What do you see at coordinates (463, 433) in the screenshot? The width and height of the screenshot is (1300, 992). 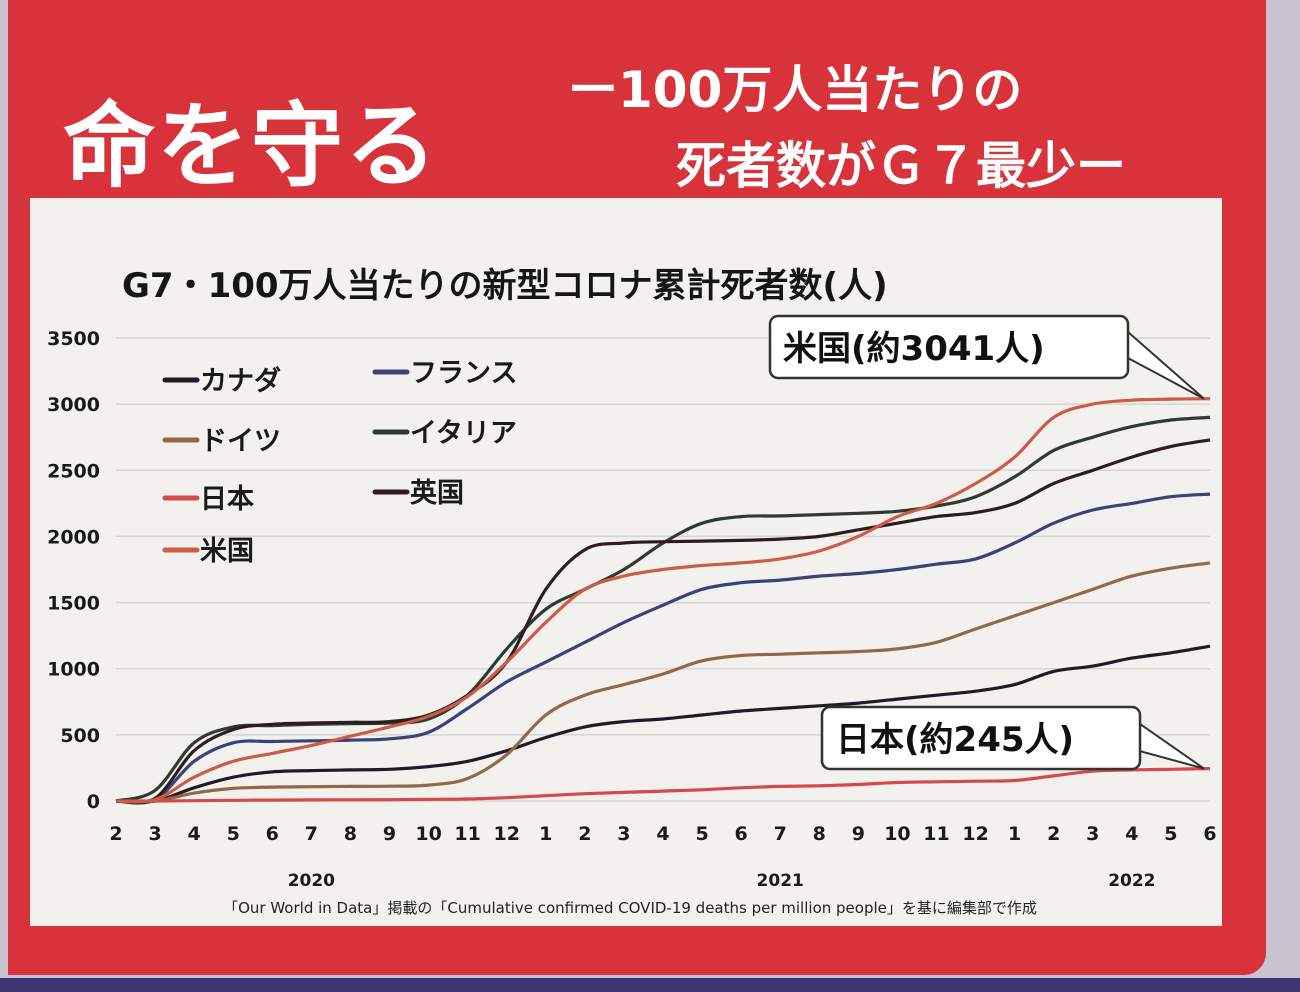 I see `legend-label: イタリア` at bounding box center [463, 433].